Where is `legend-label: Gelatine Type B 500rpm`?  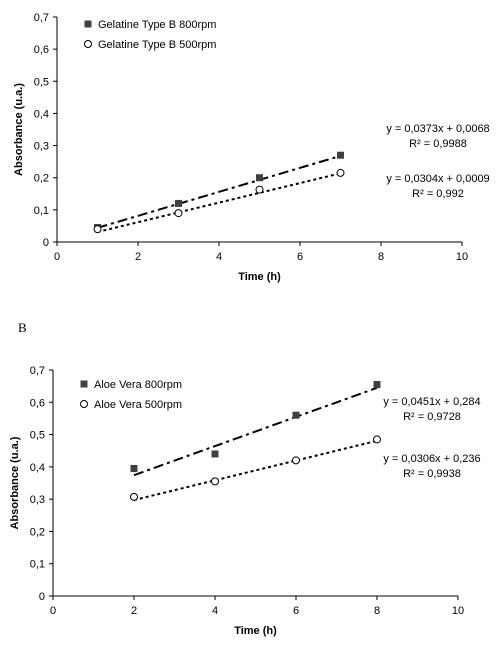
legend-label: Gelatine Type B 500rpm is located at coordinates (157, 45).